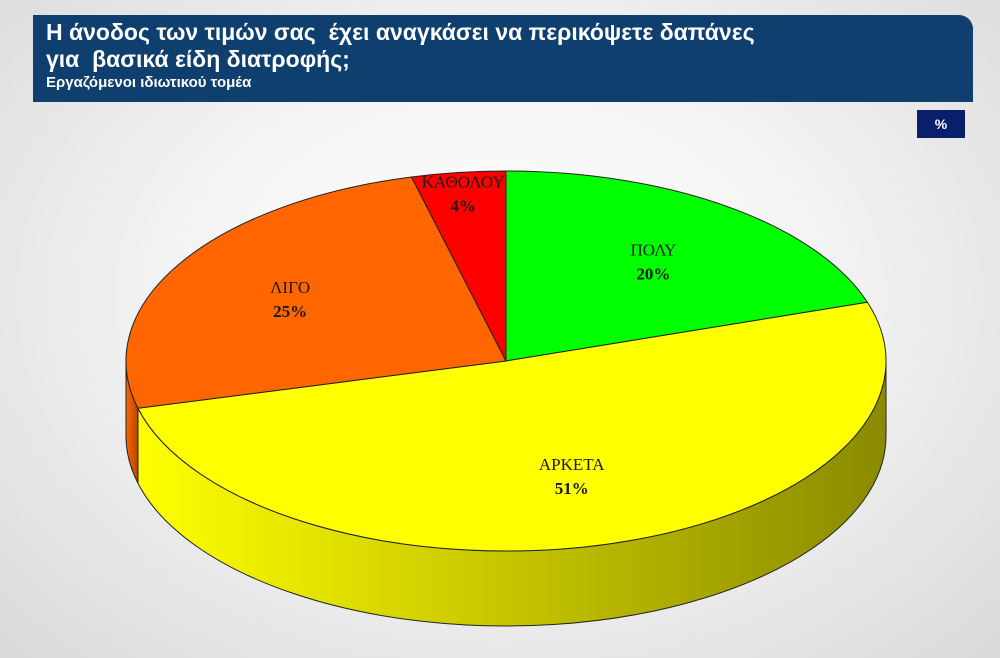 The height and width of the screenshot is (658, 1000). What do you see at coordinates (687, 266) in the screenshot?
I see `pie-slice-πολυ` at bounding box center [687, 266].